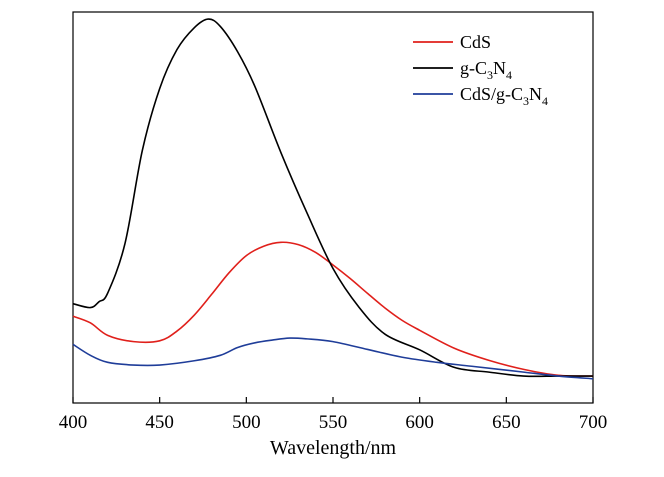  I want to click on x-tick-label: 500, so click(246, 422).